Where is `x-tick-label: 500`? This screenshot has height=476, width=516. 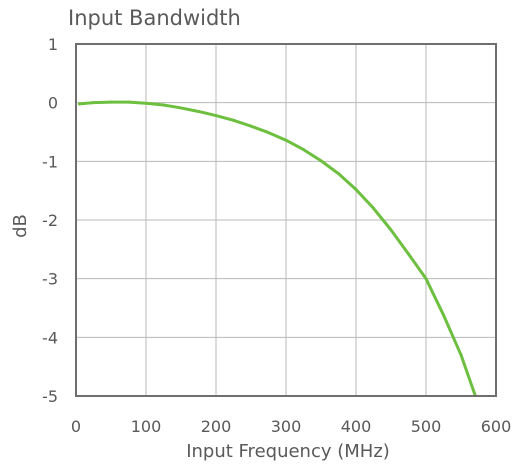 x-tick-label: 500 is located at coordinates (426, 426).